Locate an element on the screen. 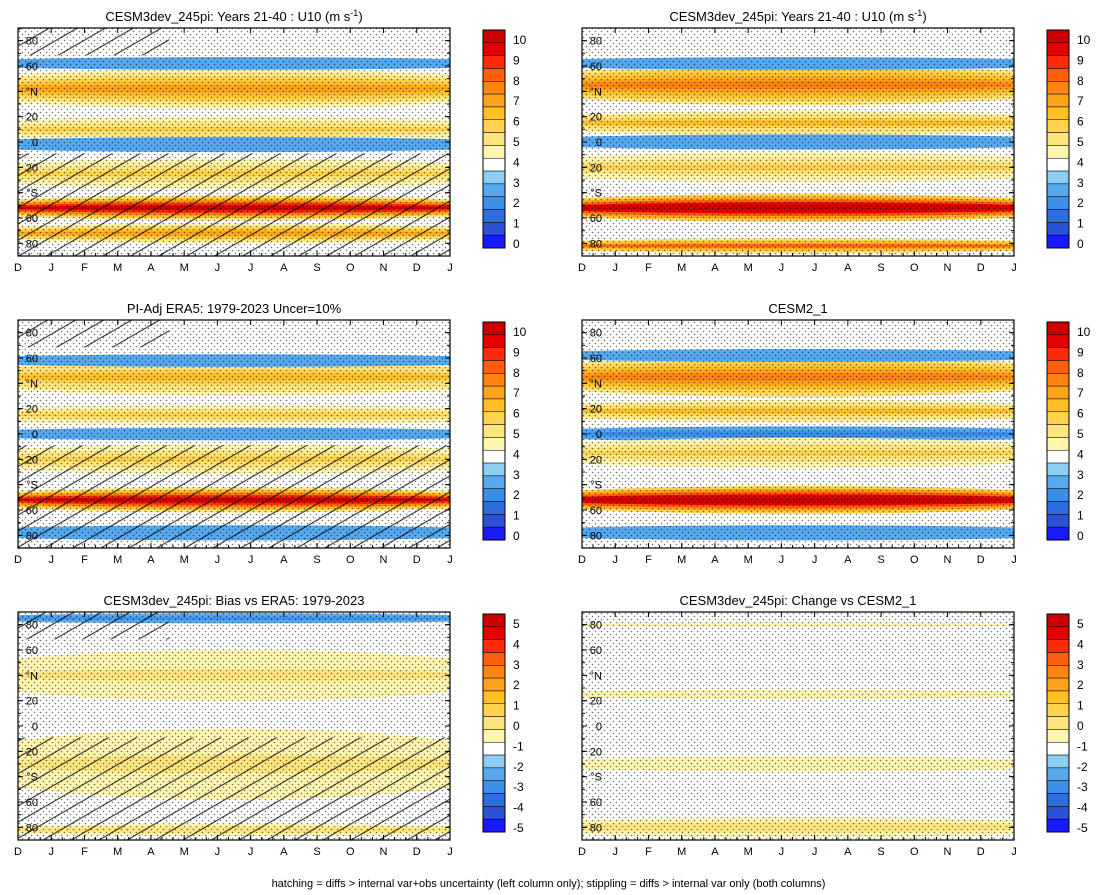 The image size is (1097, 895). colorbar-label: -2 is located at coordinates (1082, 767).